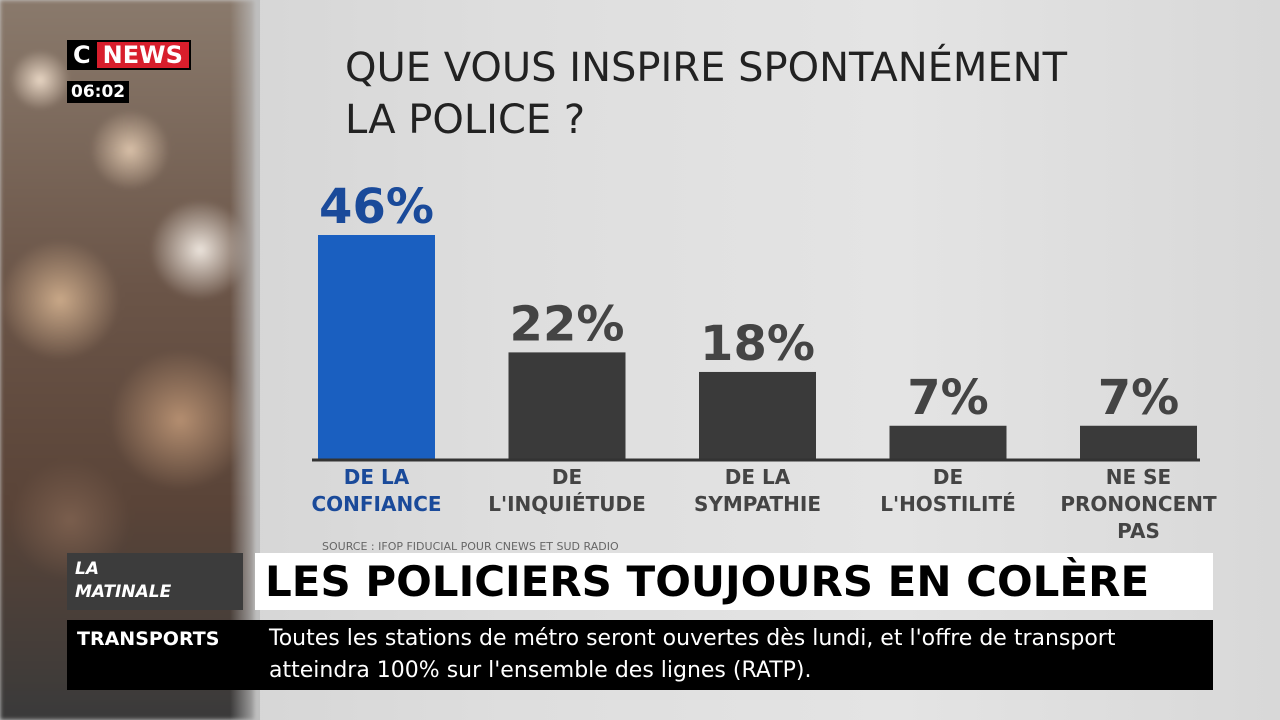 This screenshot has height=720, width=1280. What do you see at coordinates (87, 569) in the screenshot?
I see `show-name-line: LA` at bounding box center [87, 569].